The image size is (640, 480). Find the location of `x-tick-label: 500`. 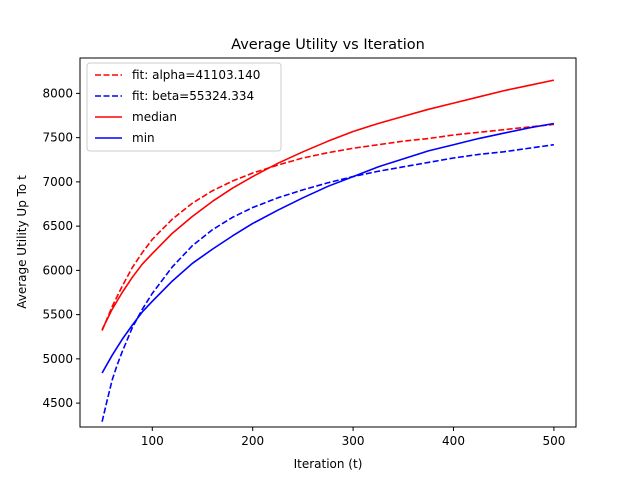

x-tick-label: 500 is located at coordinates (553, 441).